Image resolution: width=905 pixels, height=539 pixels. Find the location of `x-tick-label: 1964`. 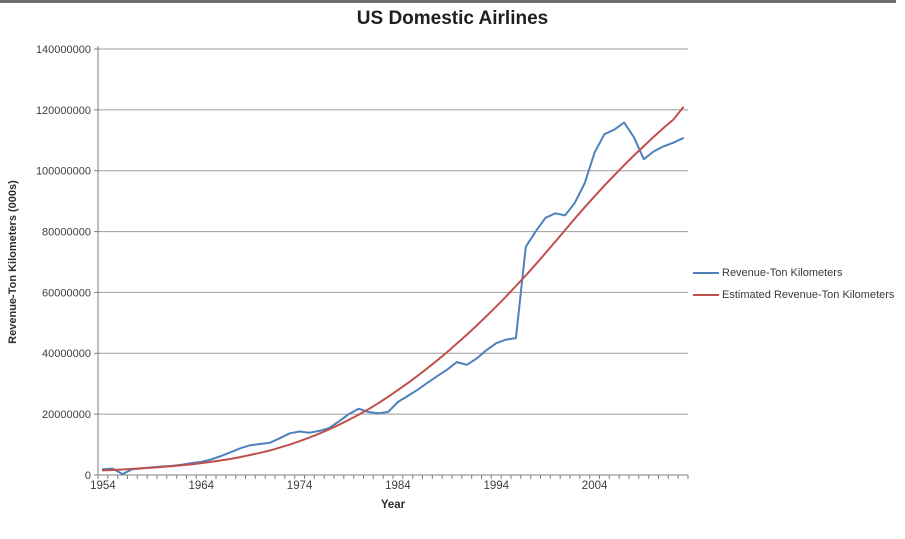

x-tick-label: 1964 is located at coordinates (202, 486).